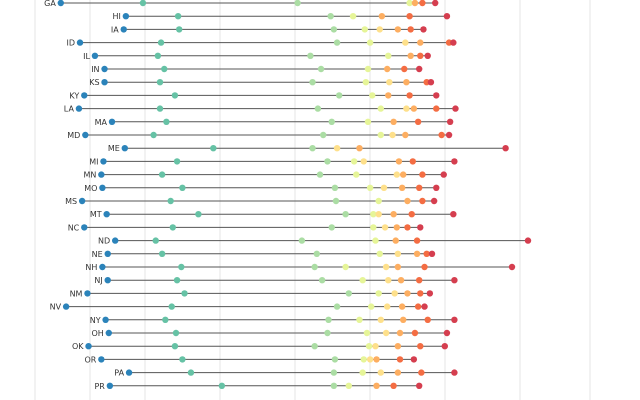 The width and height of the screenshot is (640, 400). What do you see at coordinates (114, 148) in the screenshot?
I see `state-label: ME` at bounding box center [114, 148].